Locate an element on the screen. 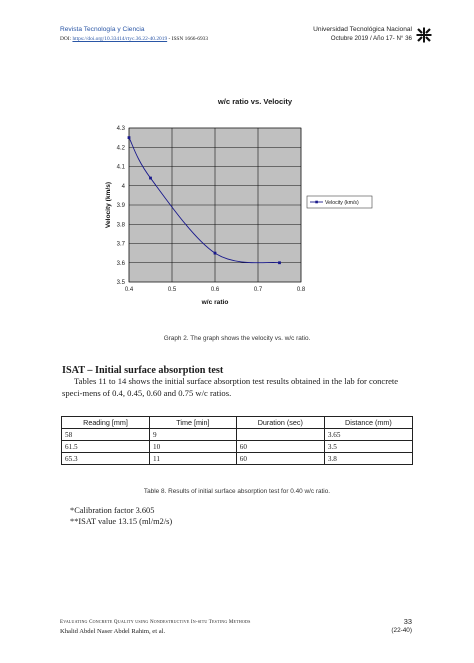 This screenshot has height=663, width=474. doi-prefix: DOI: is located at coordinates (66, 39).